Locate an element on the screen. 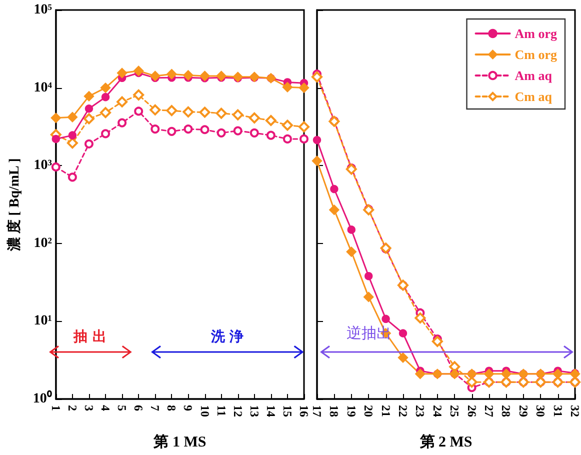 This screenshot has height=455, width=581. y-tick-label: 10⁰ is located at coordinates (42, 398).